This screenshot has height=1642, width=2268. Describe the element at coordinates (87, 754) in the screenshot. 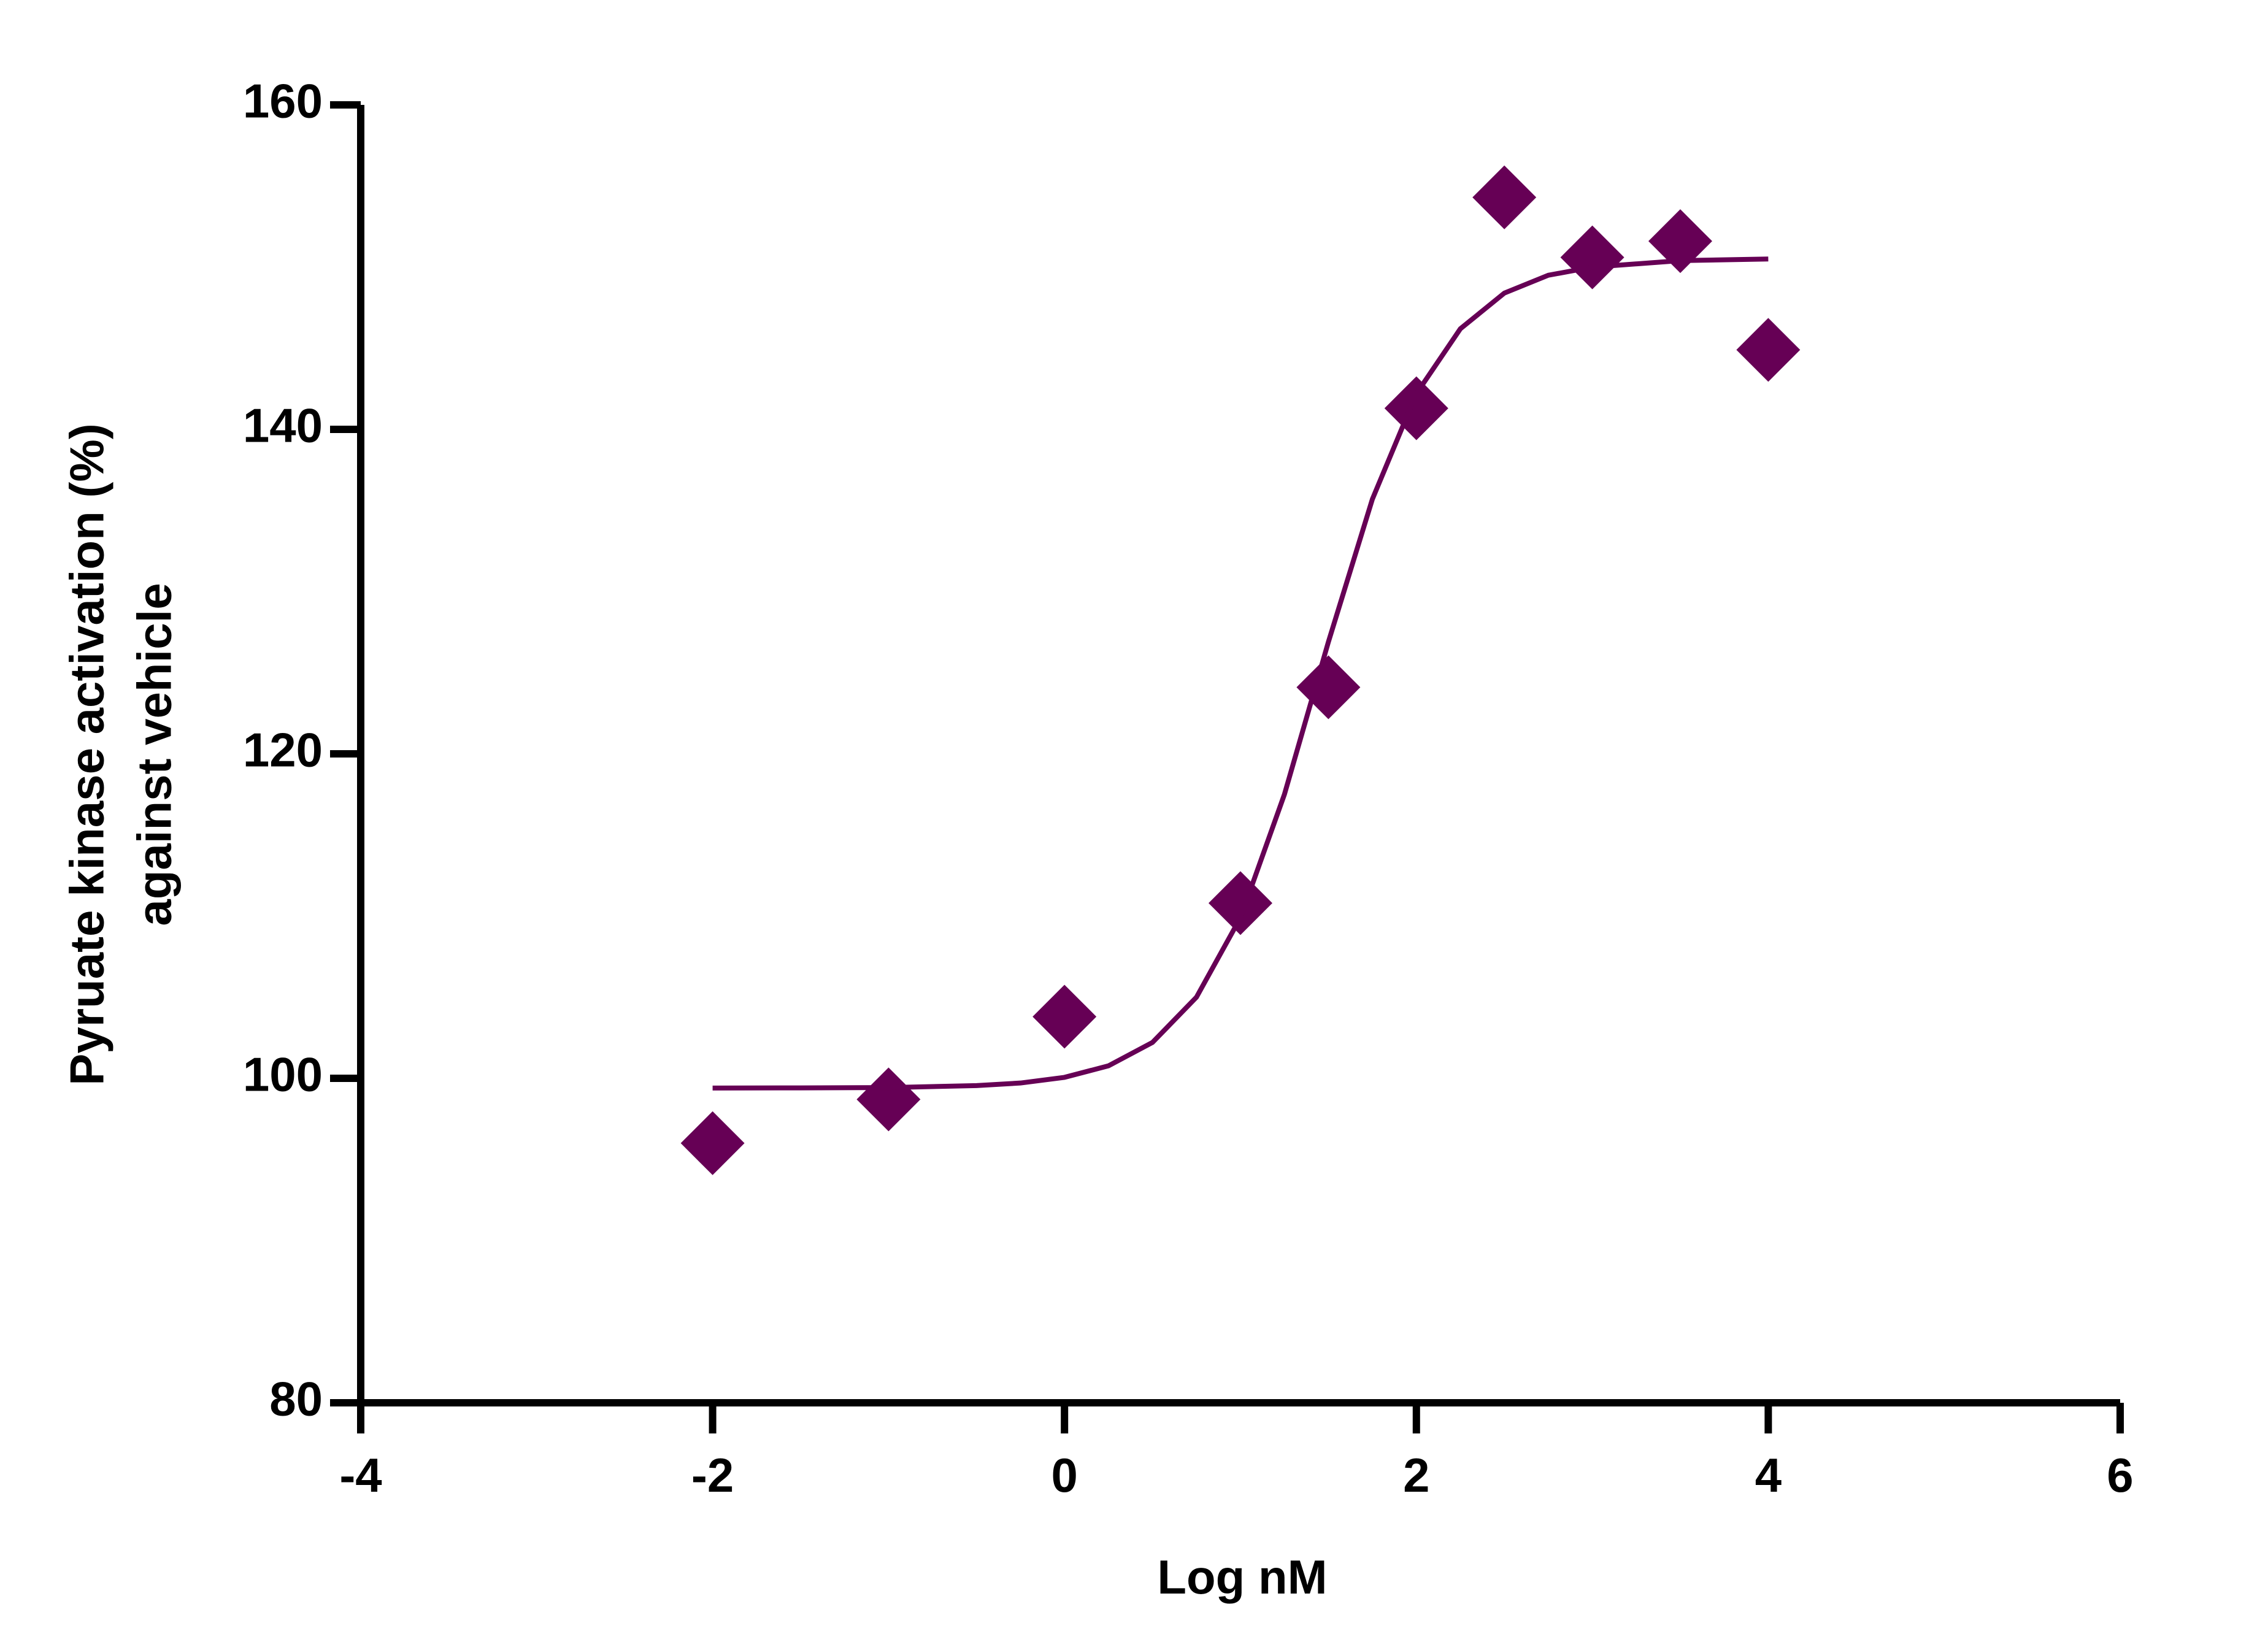

I see `y-axis-label: Pyruate kinase activation (%)` at that location.